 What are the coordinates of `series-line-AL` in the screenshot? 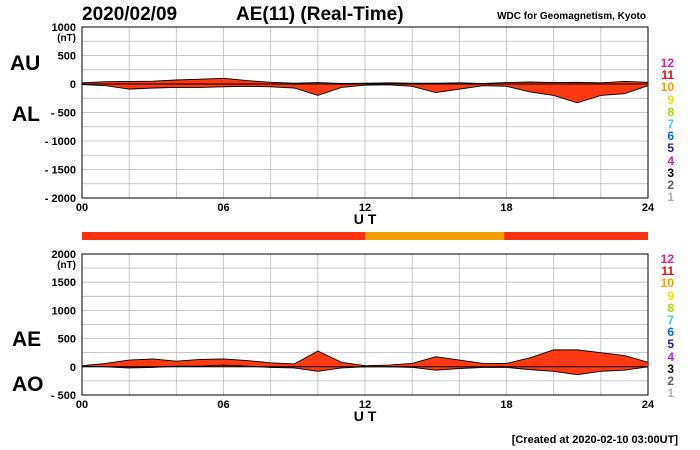 It's located at (365, 94).